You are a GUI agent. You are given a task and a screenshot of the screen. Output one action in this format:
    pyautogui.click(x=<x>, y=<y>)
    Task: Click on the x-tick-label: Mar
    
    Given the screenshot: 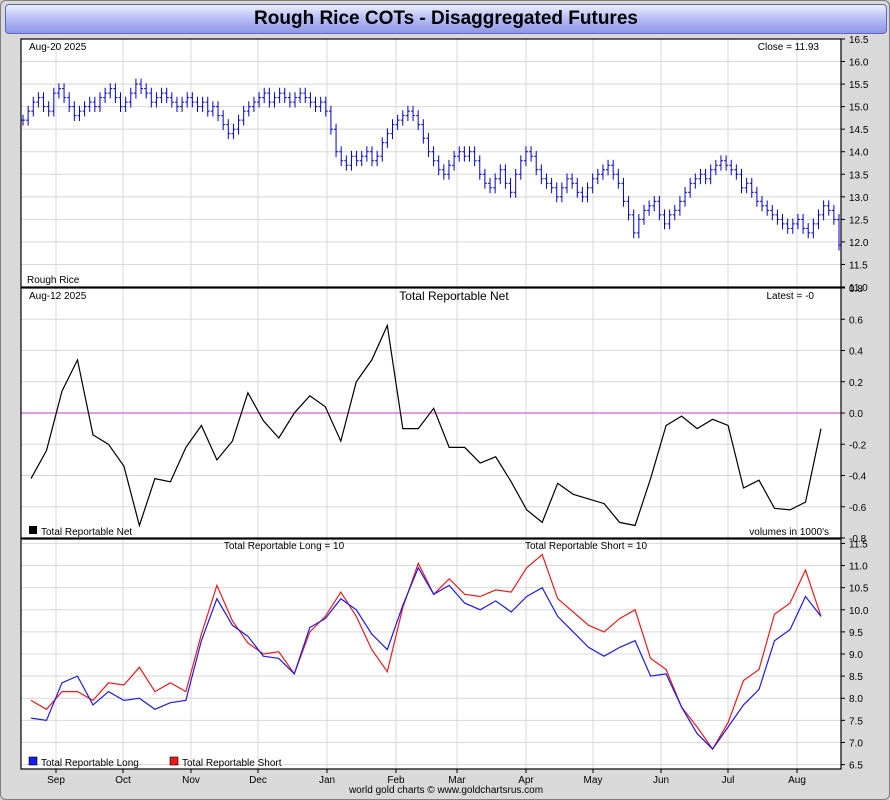 What is the action you would take?
    pyautogui.click(x=457, y=780)
    